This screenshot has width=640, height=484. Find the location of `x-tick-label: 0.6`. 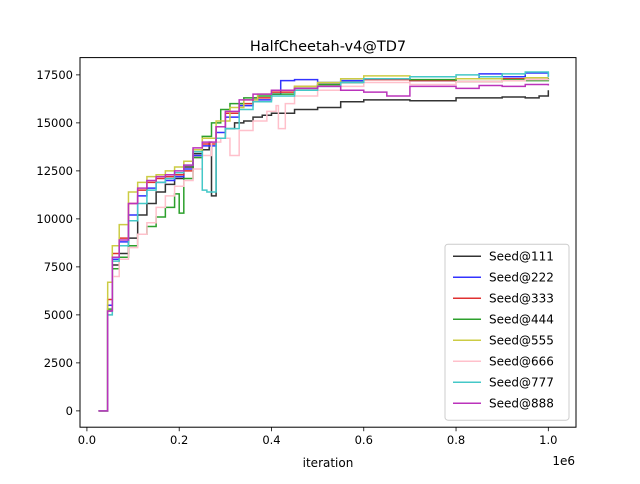

x-tick-label: 0.6 is located at coordinates (364, 440).